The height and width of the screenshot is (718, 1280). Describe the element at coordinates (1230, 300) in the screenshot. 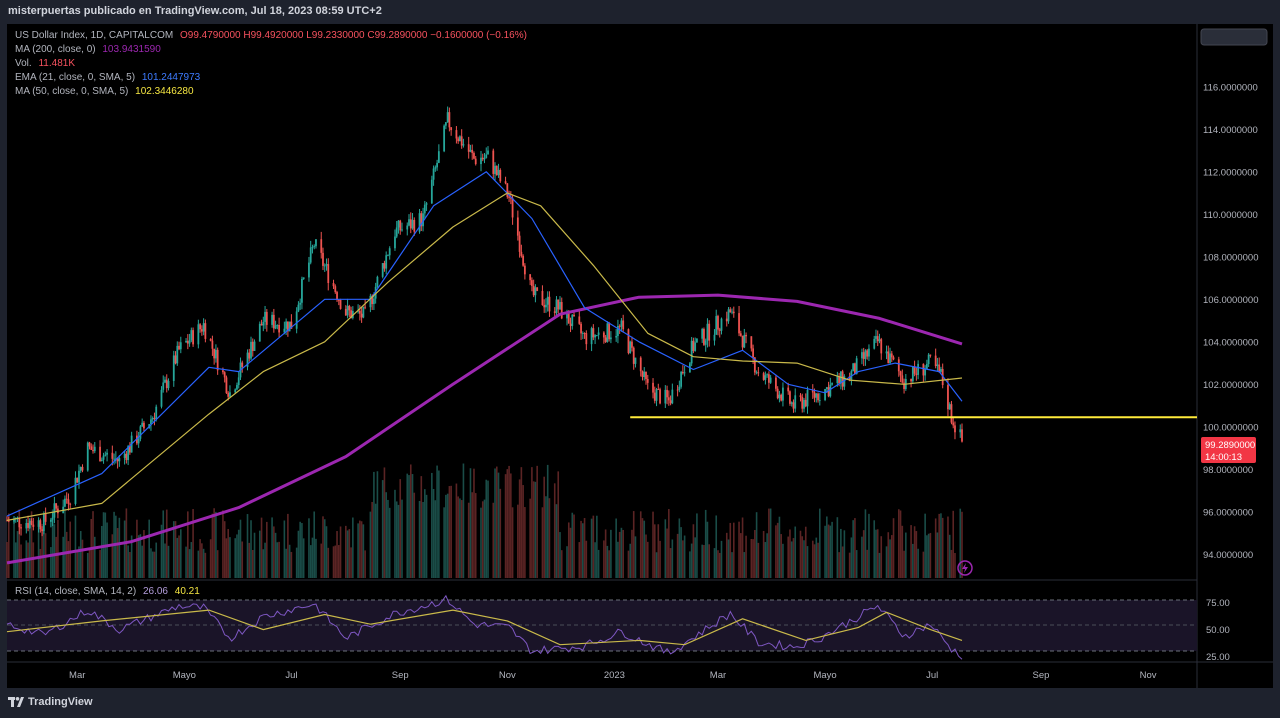

I see `price-tick-label: 106.0000000` at that location.